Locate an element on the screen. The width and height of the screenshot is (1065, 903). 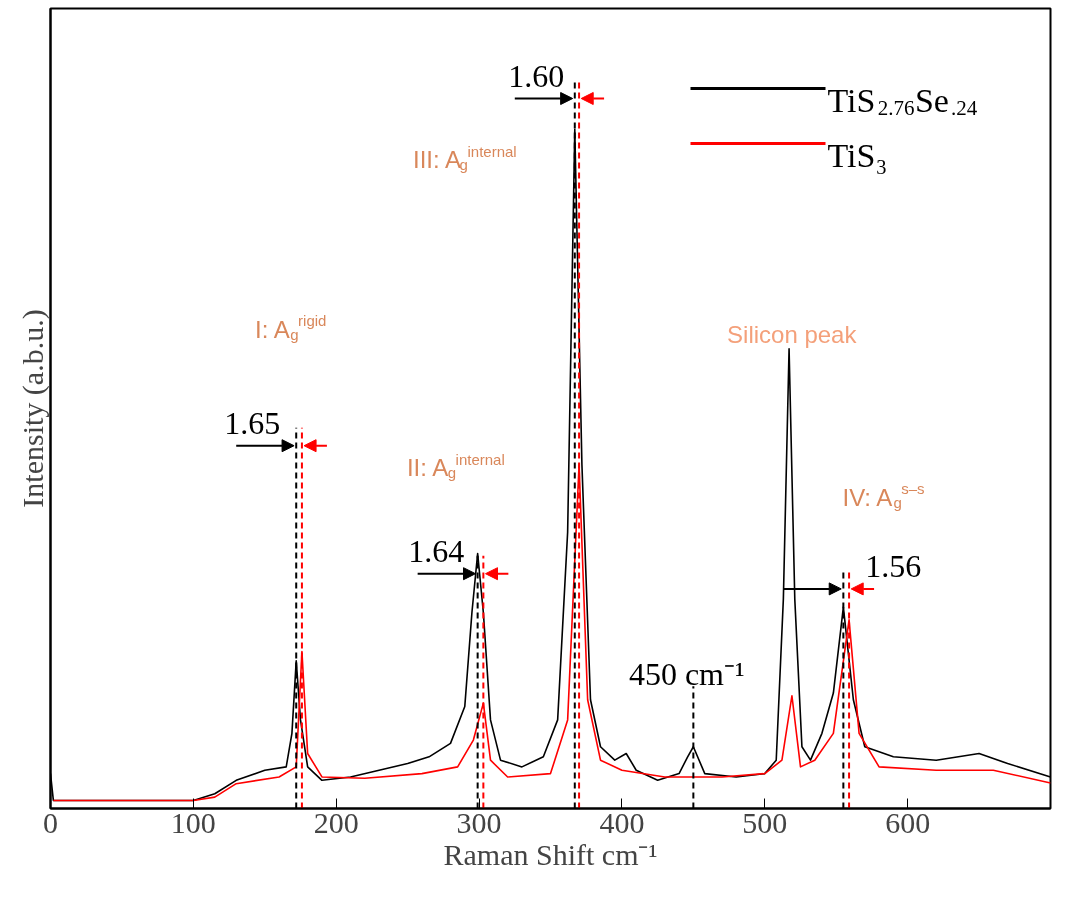
annotation: 1.65 is located at coordinates (252, 423).